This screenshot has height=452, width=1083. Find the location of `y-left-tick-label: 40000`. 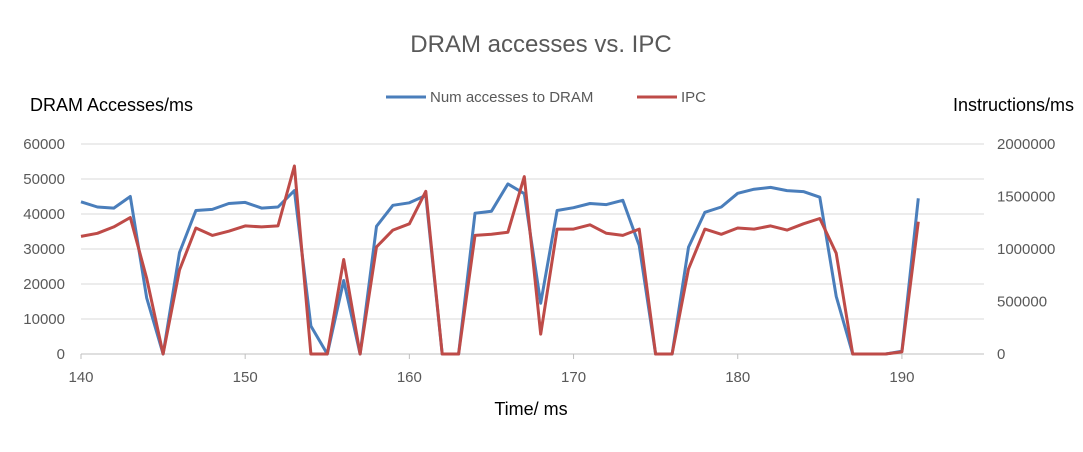

y-left-tick-label: 40000 is located at coordinates (44, 214).